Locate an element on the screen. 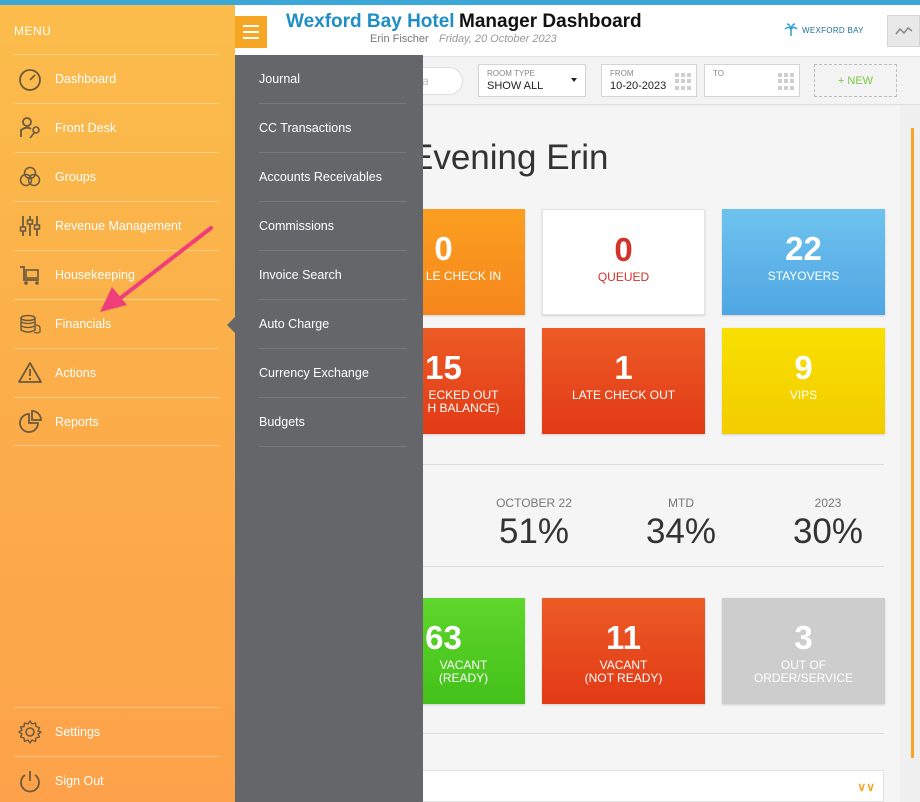 Image resolution: width=920 pixels, height=802 pixels. tile-label: ECKED OUT H BALANCE) is located at coordinates (463, 401).